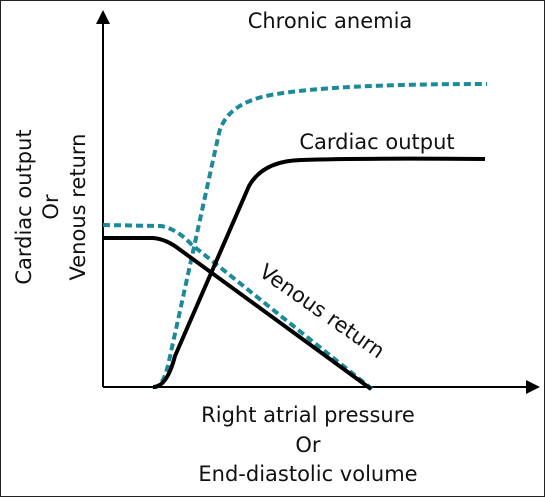  I want to click on y-axis-label-line3: Venous return, so click(78, 207).